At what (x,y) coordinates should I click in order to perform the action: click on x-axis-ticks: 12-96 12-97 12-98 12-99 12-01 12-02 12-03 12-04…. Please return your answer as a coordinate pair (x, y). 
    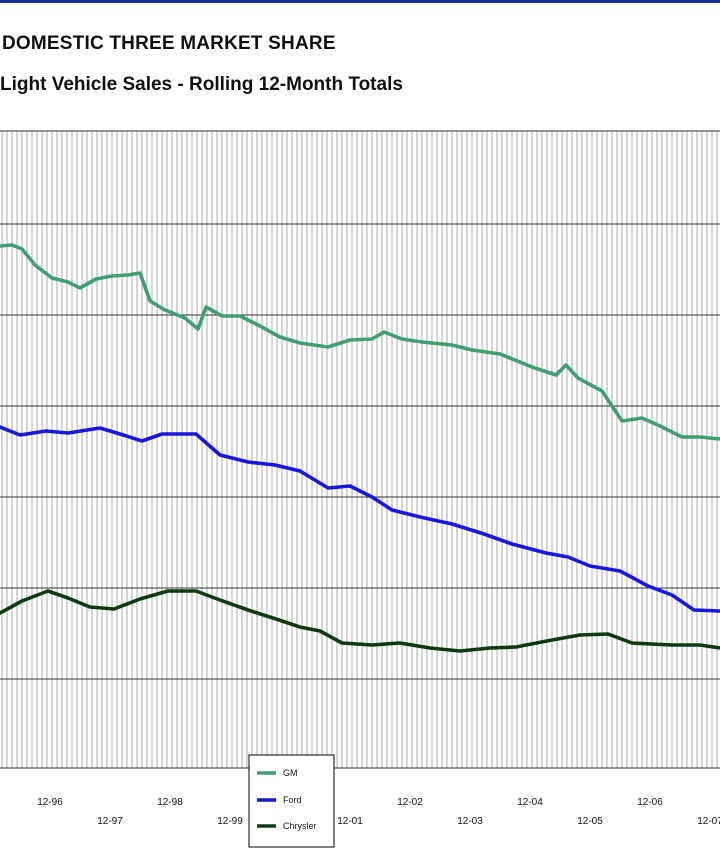
    Looking at the image, I should click on (378, 812).